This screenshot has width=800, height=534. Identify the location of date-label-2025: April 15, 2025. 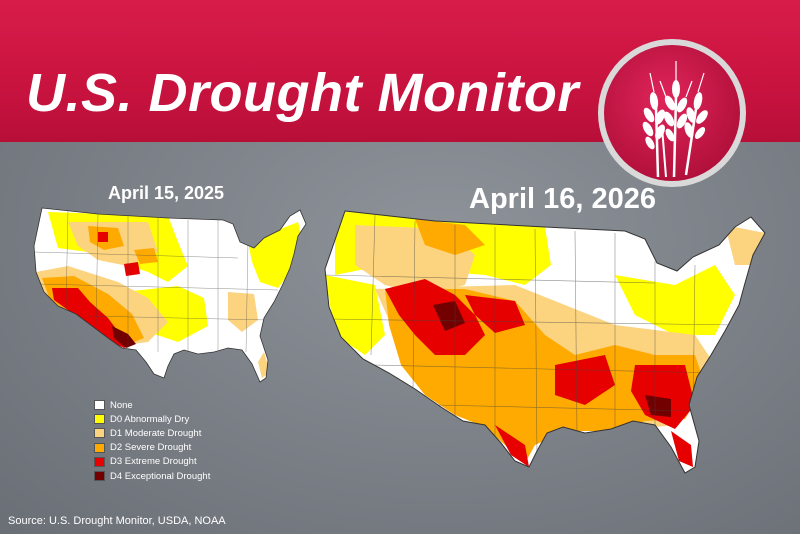
(166, 193).